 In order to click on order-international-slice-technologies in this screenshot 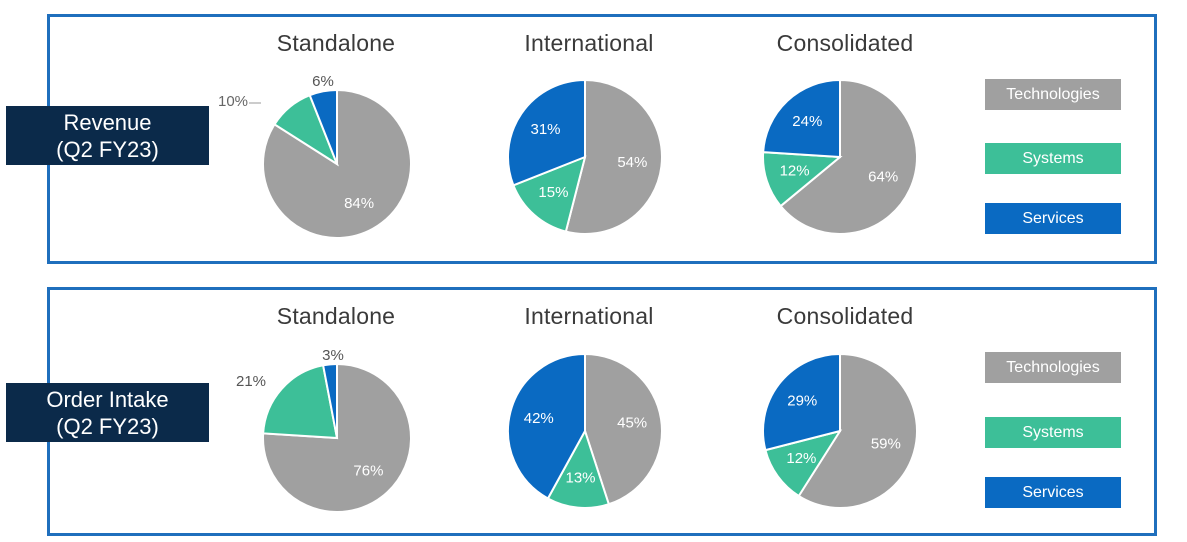, I will do `click(623, 429)`.